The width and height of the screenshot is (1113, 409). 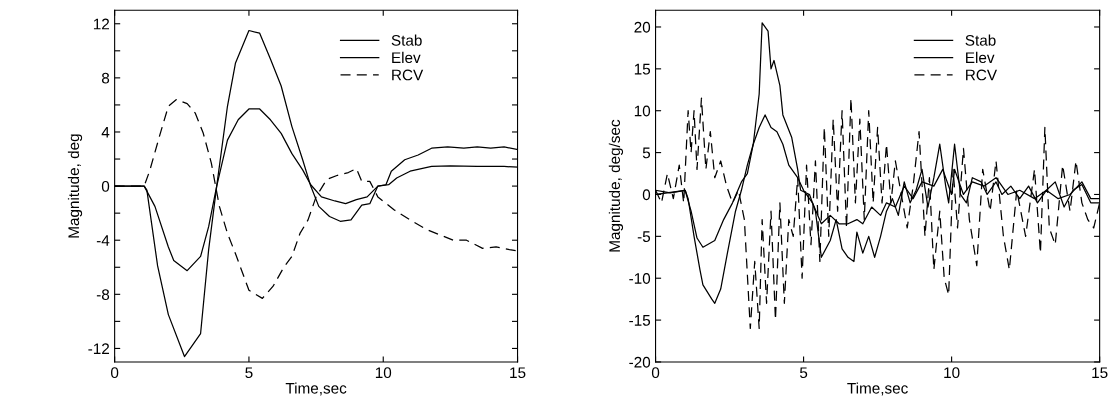 What do you see at coordinates (640, 320) in the screenshot?
I see `y-tick-label: -15` at bounding box center [640, 320].